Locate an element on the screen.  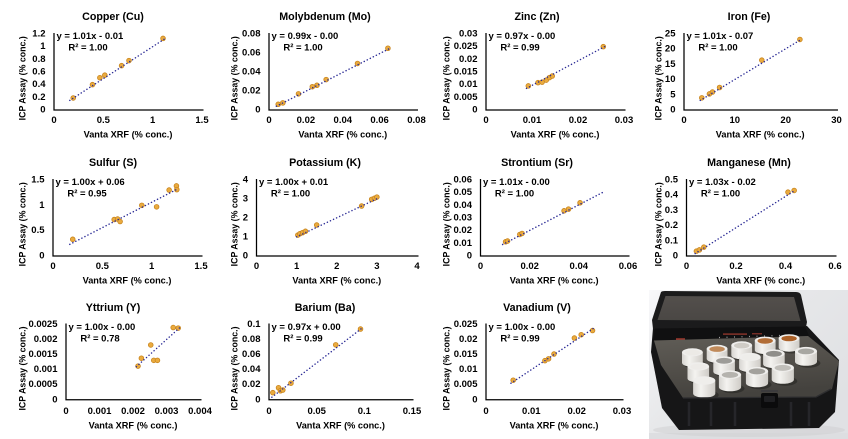
svg-text: y = 1.01x - 0.00 is located at coordinates (516, 182).